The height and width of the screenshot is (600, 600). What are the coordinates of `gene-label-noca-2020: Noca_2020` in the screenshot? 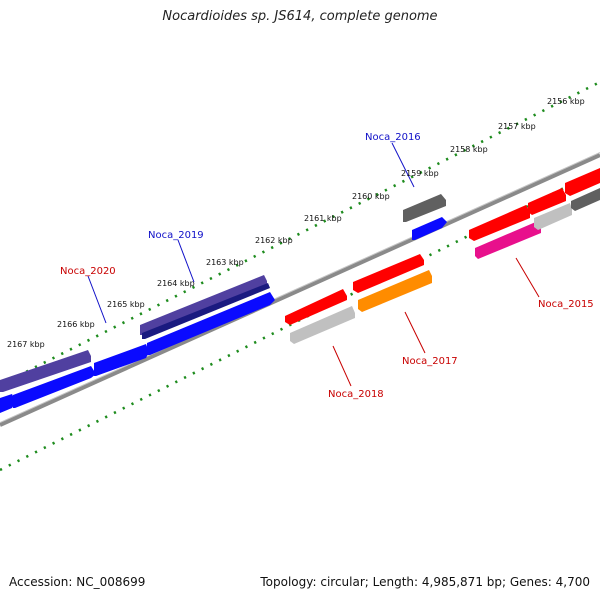 It's located at (88, 271).